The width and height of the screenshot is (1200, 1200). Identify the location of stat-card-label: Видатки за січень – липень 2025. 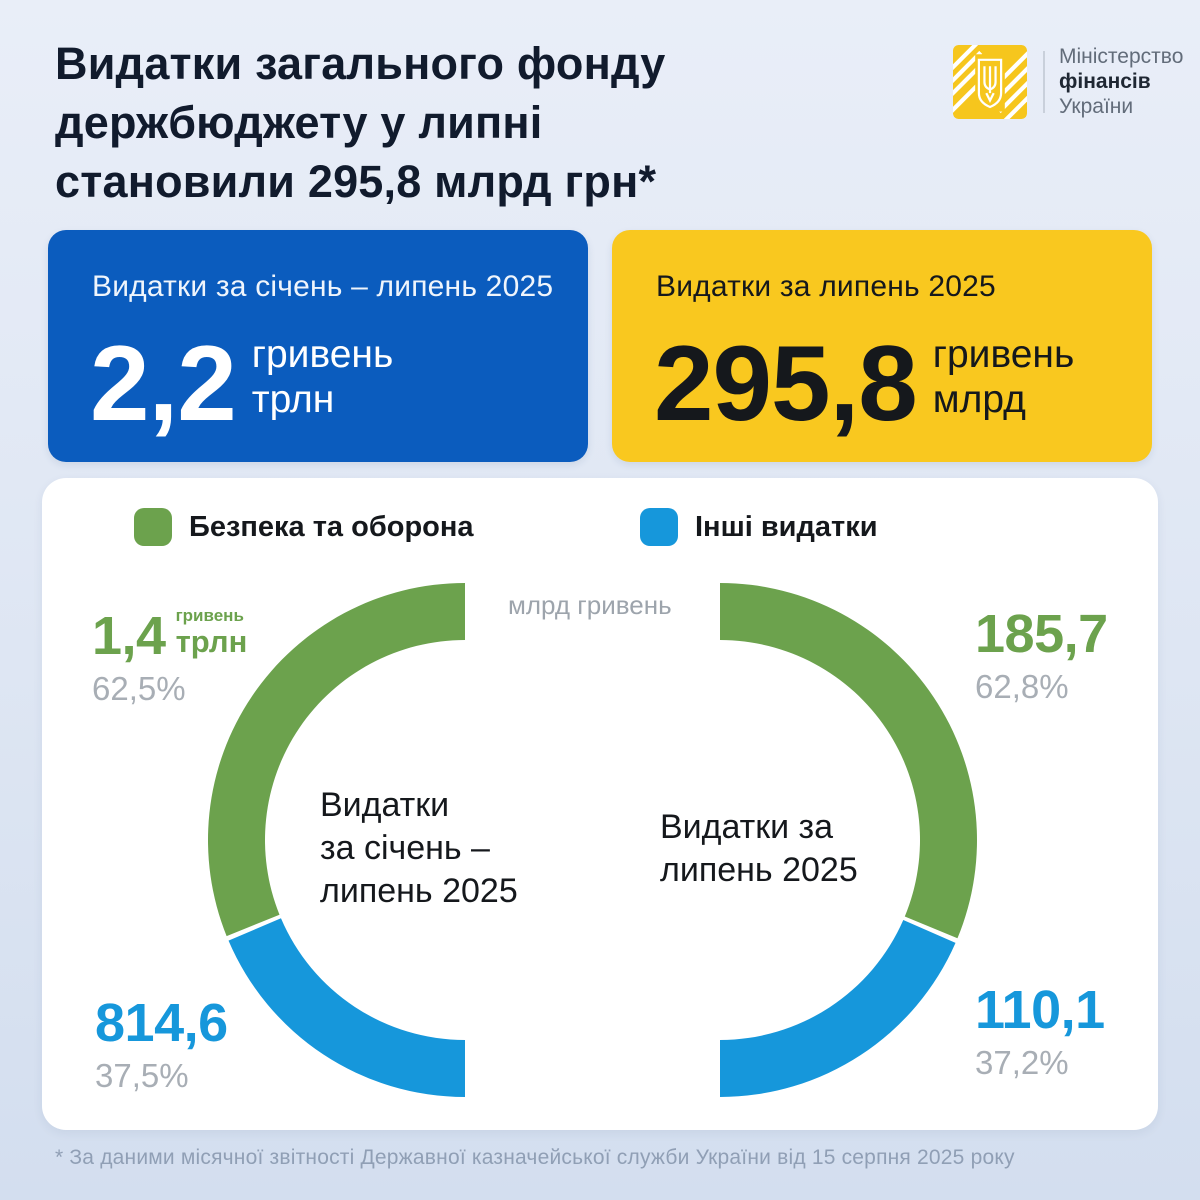
(323, 286).